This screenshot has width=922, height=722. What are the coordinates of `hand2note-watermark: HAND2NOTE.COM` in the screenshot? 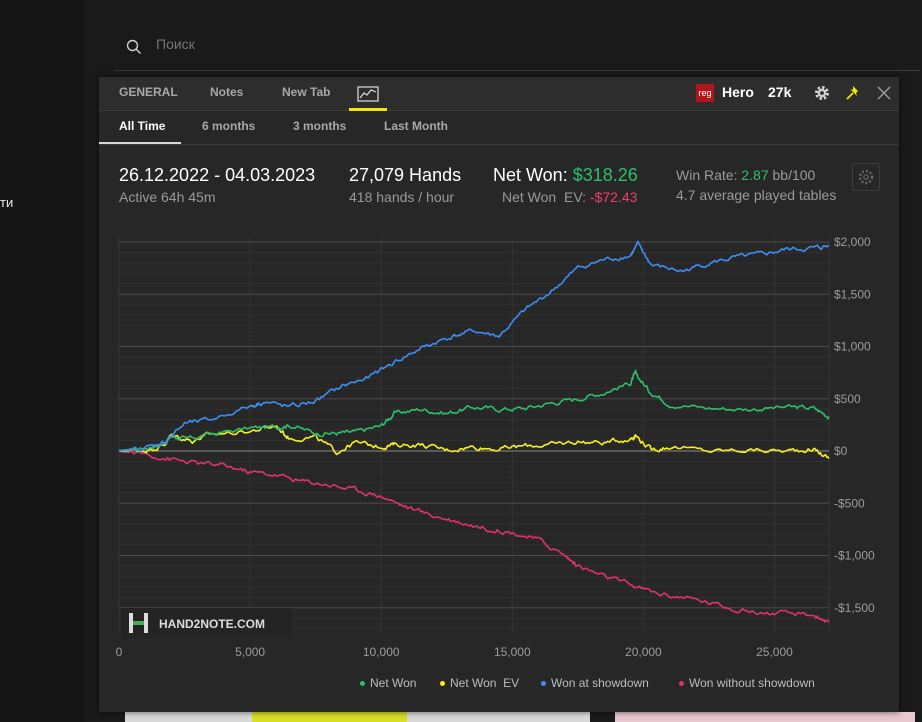 It's located at (206, 623).